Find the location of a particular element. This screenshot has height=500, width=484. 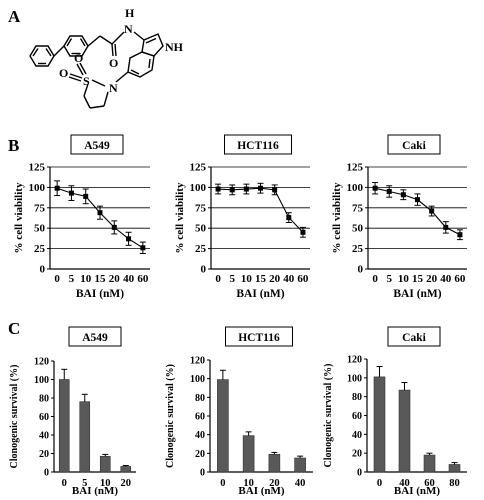

atom-label-s: S is located at coordinates (86, 81).